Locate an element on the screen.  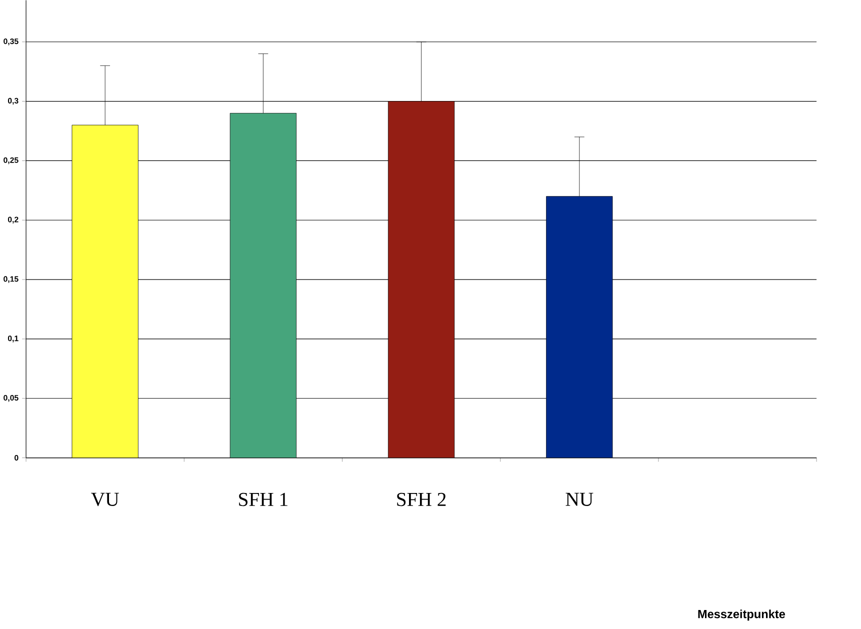
x-tick-label: SFH 2 is located at coordinates (421, 499).